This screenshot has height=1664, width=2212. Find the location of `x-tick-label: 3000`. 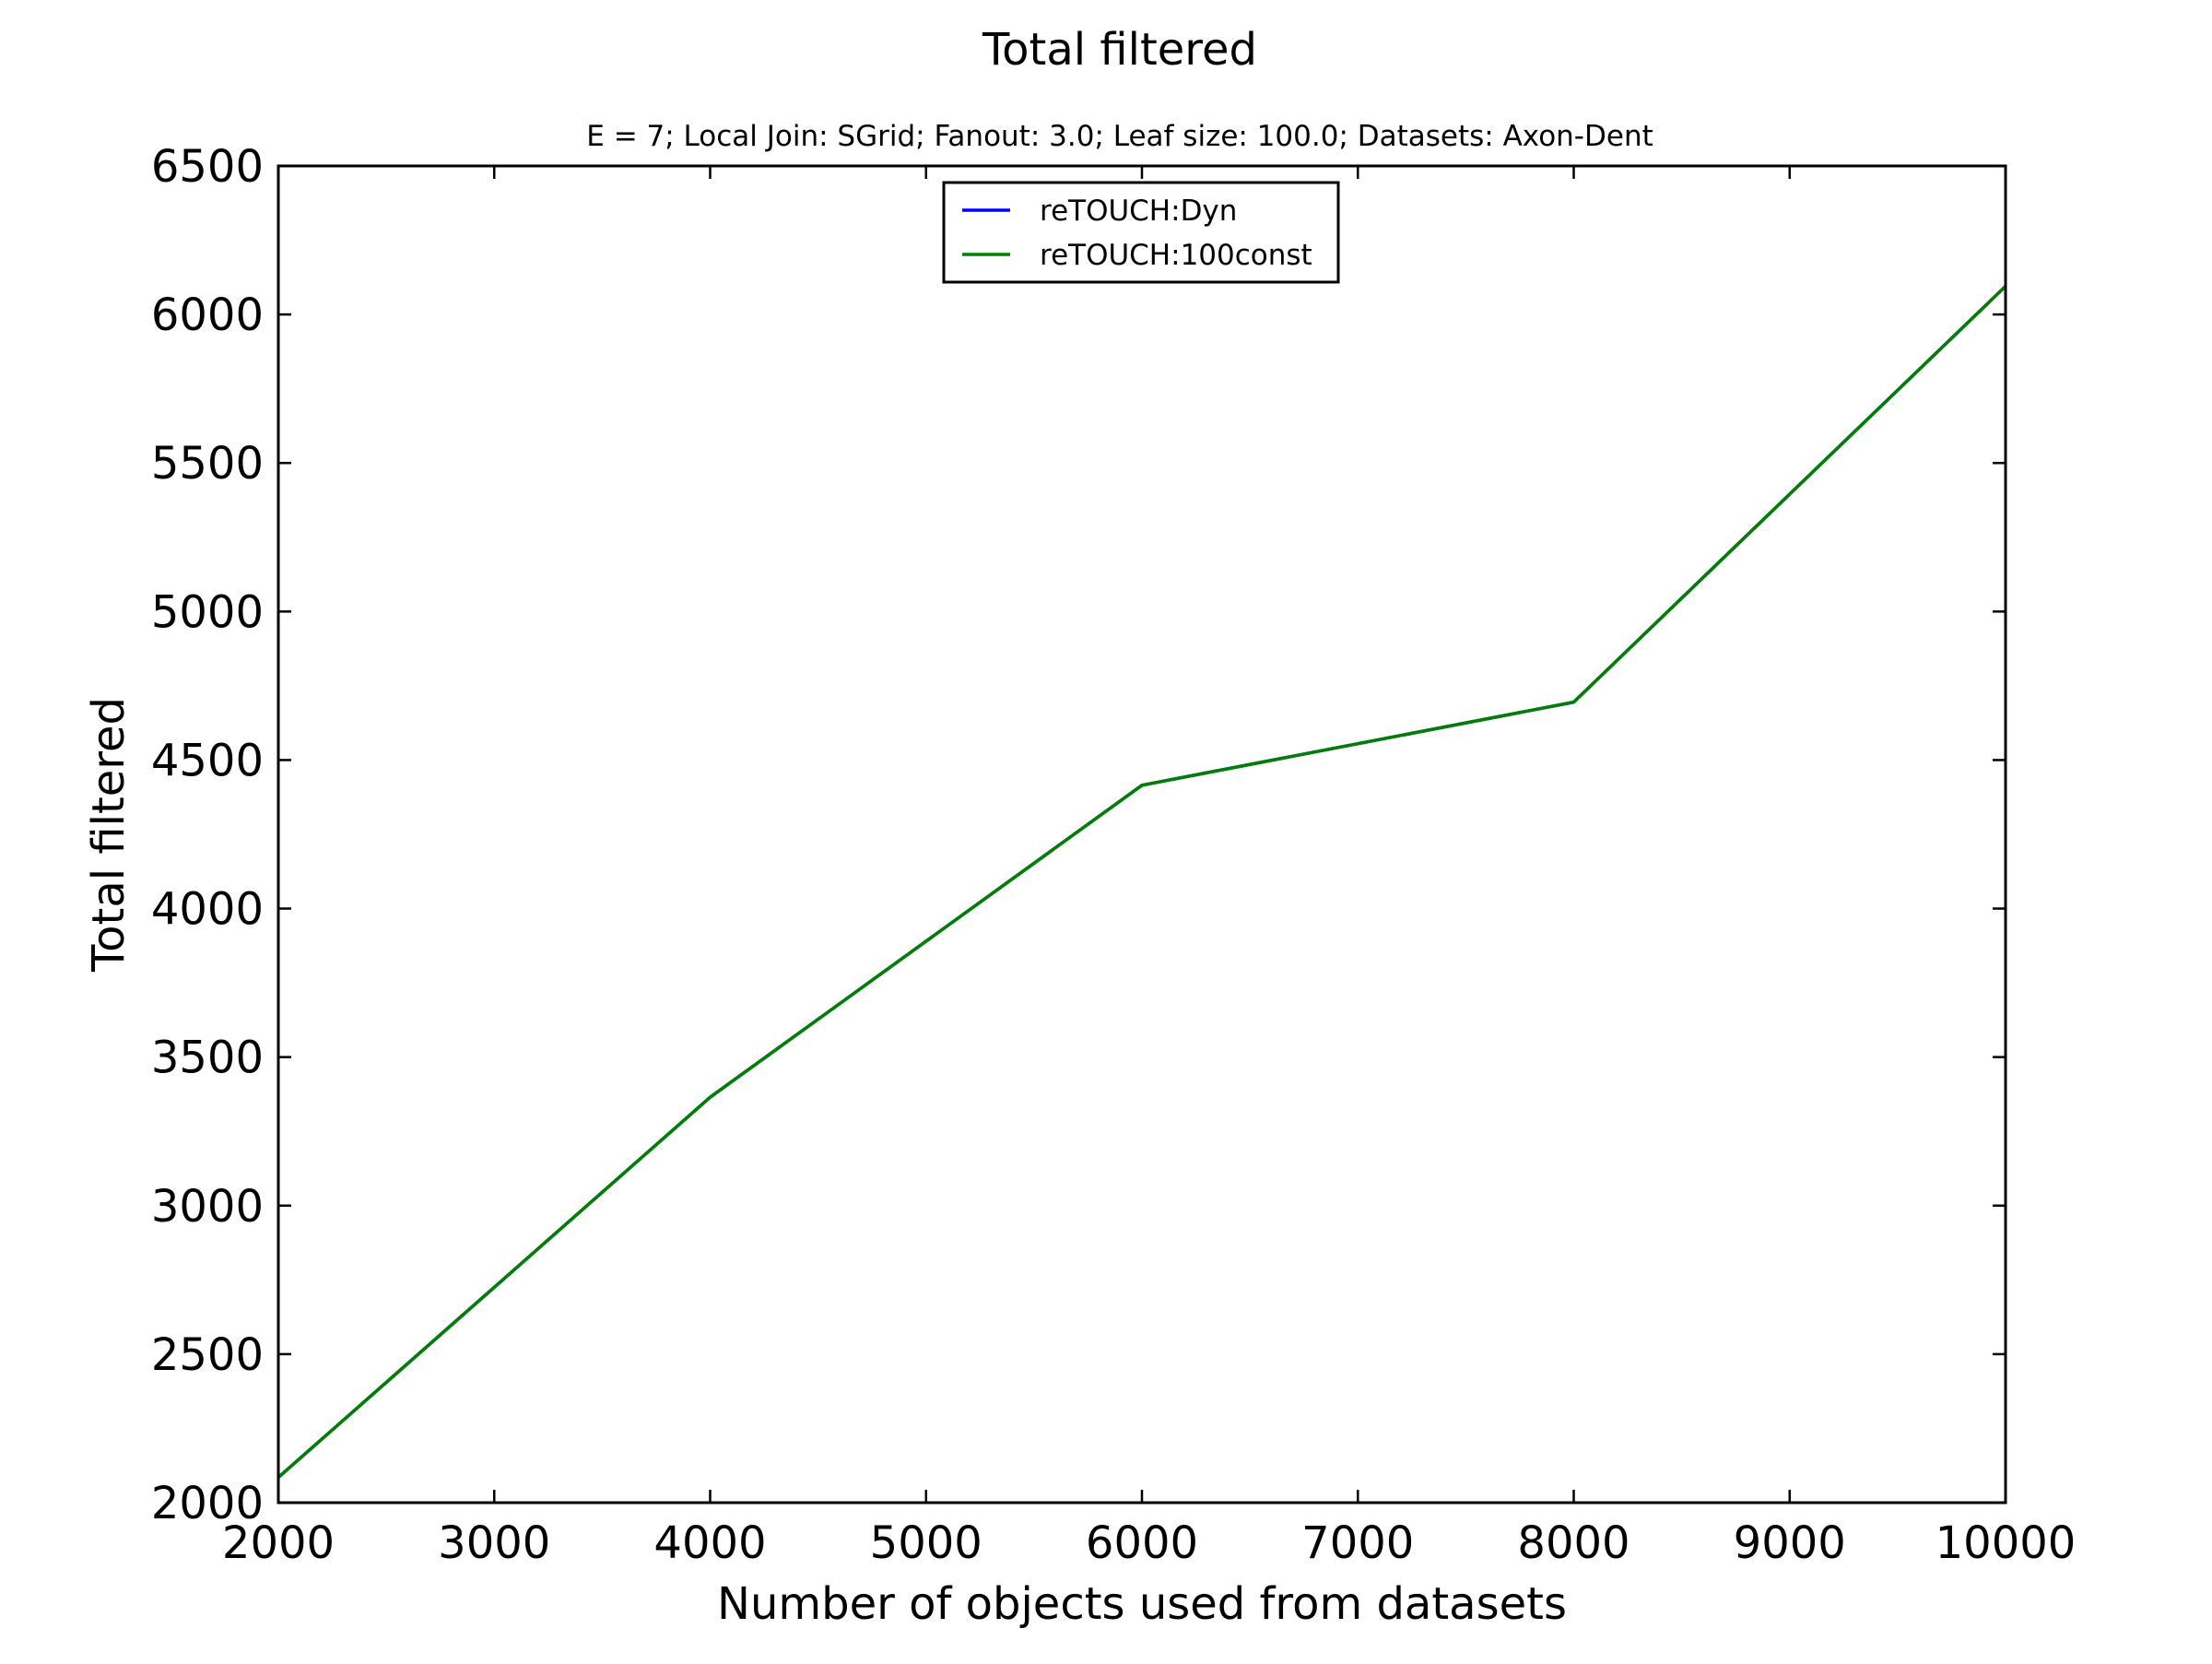

x-tick-label: 3000 is located at coordinates (494, 1543).